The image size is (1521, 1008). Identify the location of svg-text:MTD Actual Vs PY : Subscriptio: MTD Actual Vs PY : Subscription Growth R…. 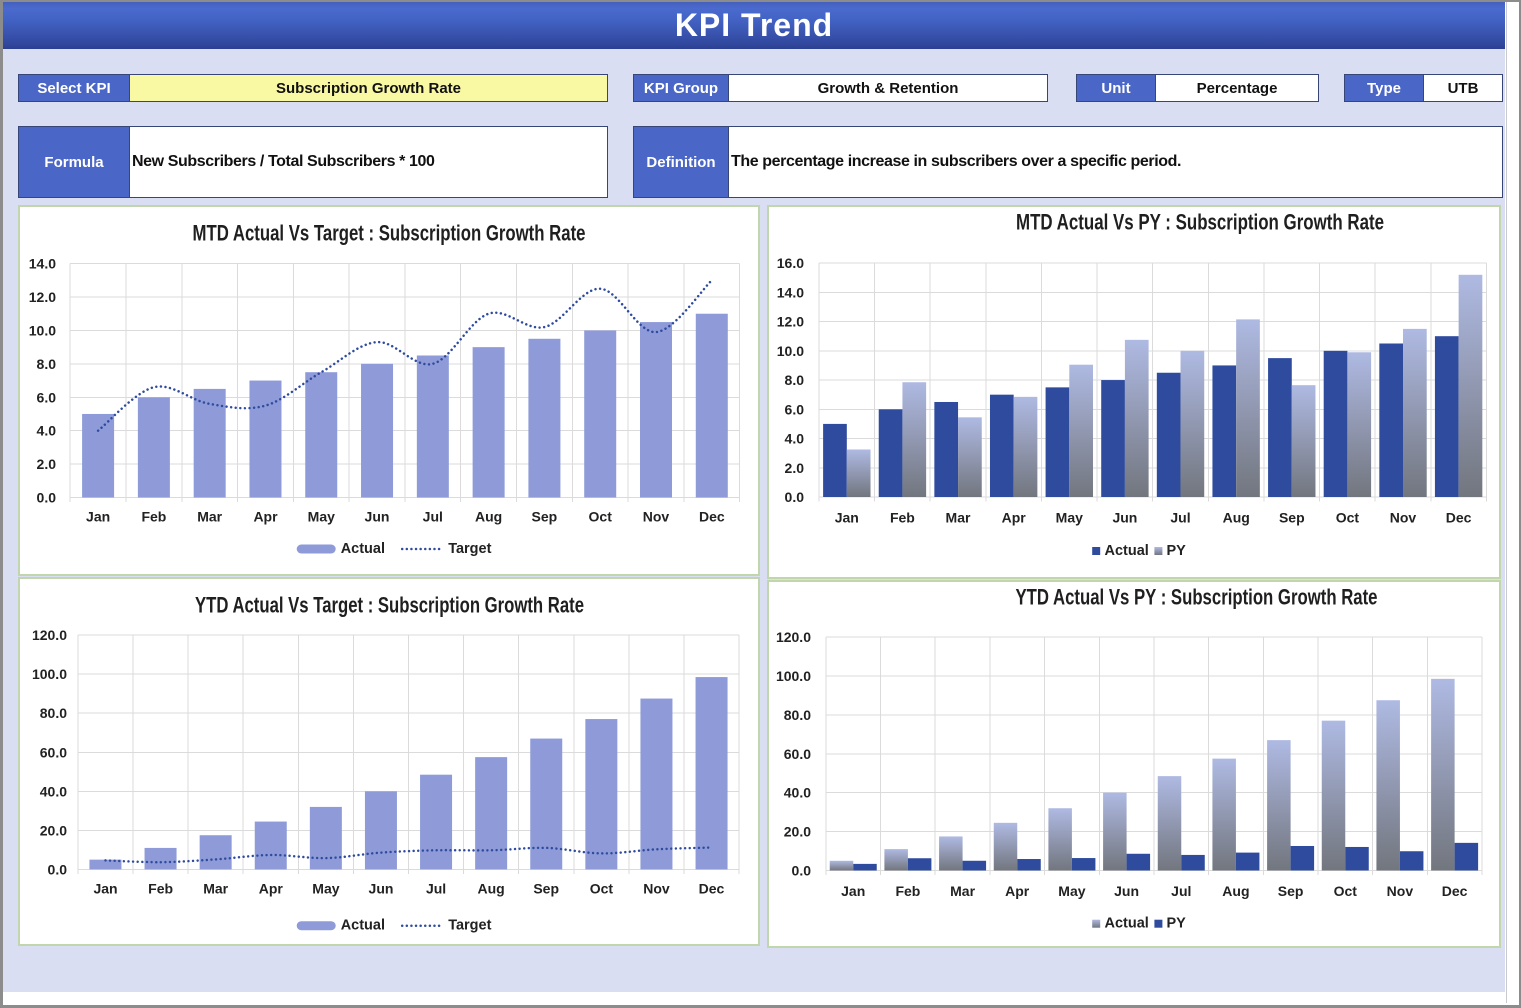
(1200, 222).